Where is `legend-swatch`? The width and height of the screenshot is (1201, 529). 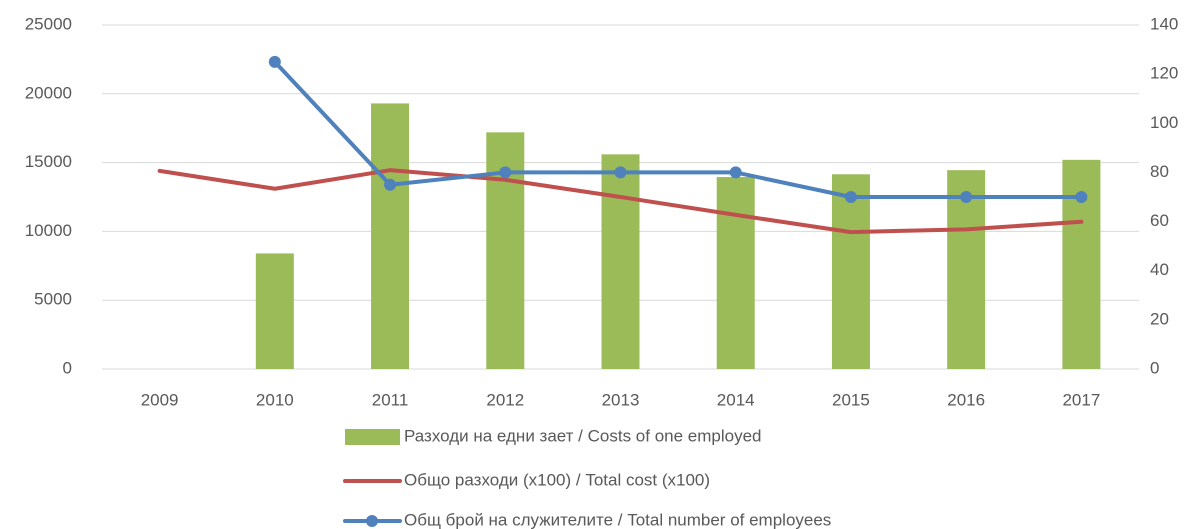
legend-swatch is located at coordinates (372, 437).